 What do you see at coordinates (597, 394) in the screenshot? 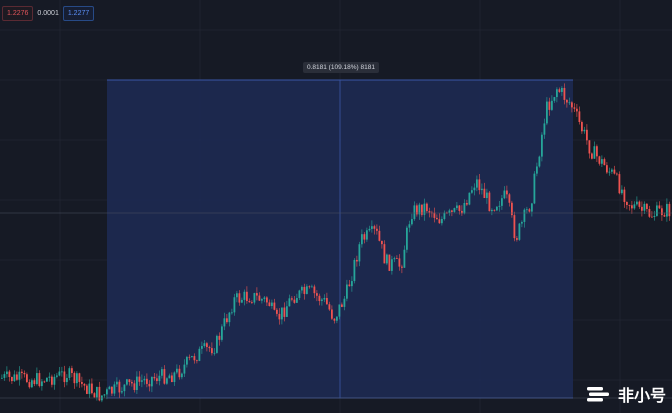
I see `feixiaohao-logo-icon` at bounding box center [597, 394].